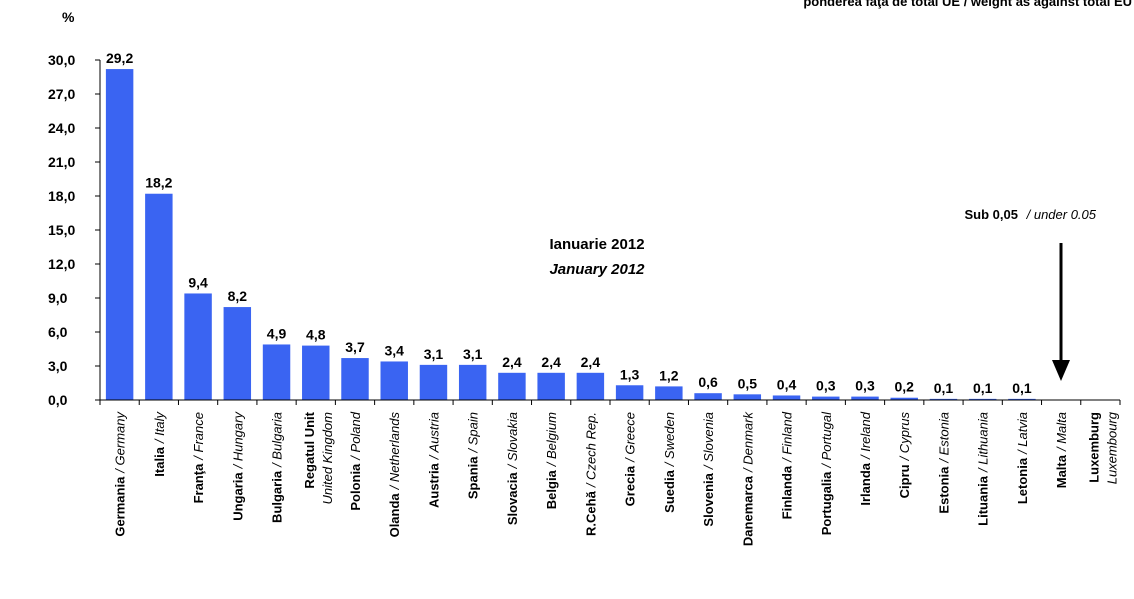  Describe the element at coordinates (61, 230) in the screenshot. I see `y-tick-label: 15,0` at that location.